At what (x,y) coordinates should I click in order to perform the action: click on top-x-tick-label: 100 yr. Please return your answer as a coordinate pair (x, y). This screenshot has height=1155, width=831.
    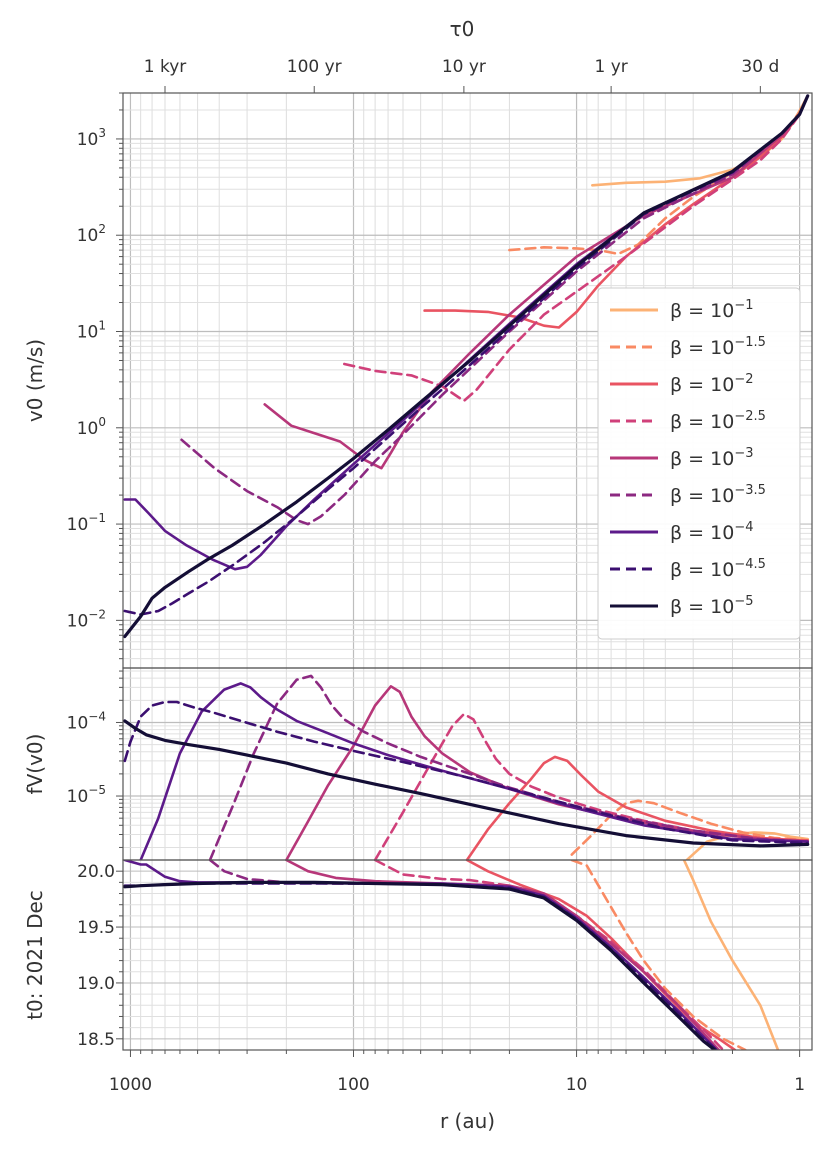
    Looking at the image, I should click on (314, 67).